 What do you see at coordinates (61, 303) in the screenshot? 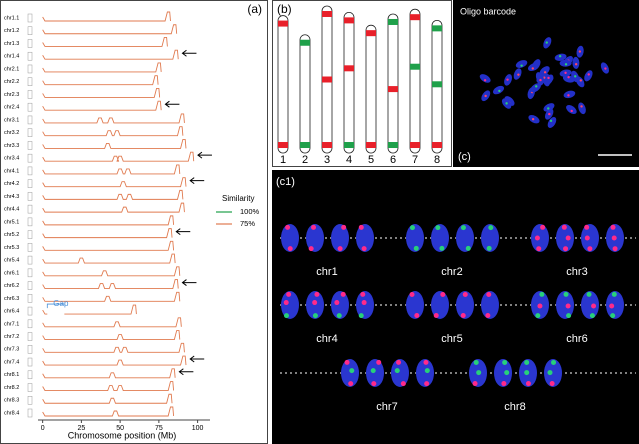
I see `gap-label: Gap` at bounding box center [61, 303].